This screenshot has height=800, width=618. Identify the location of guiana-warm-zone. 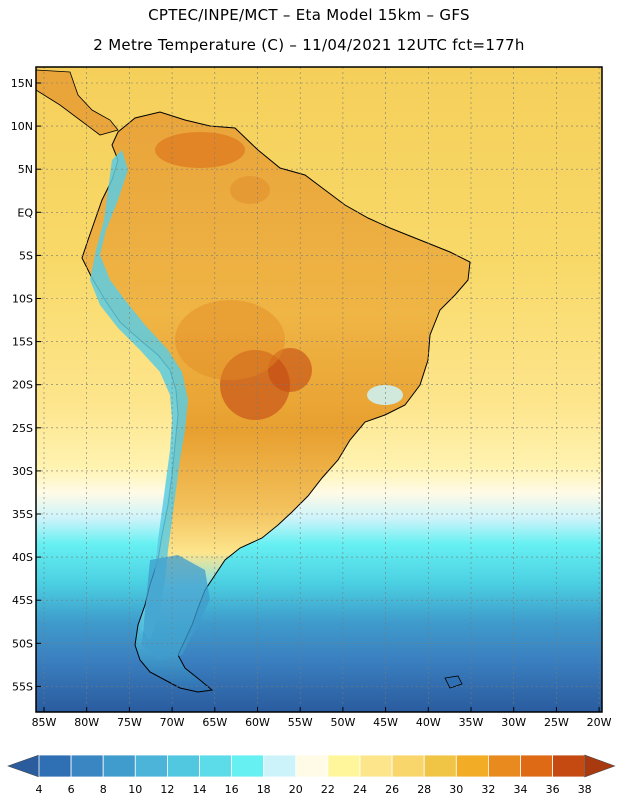
(250, 190).